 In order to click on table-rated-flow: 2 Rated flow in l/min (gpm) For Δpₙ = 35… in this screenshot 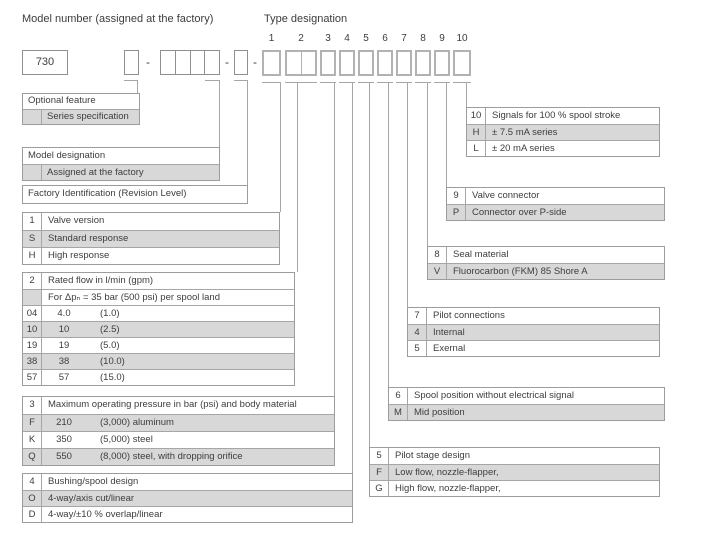, I will do `click(158, 329)`.